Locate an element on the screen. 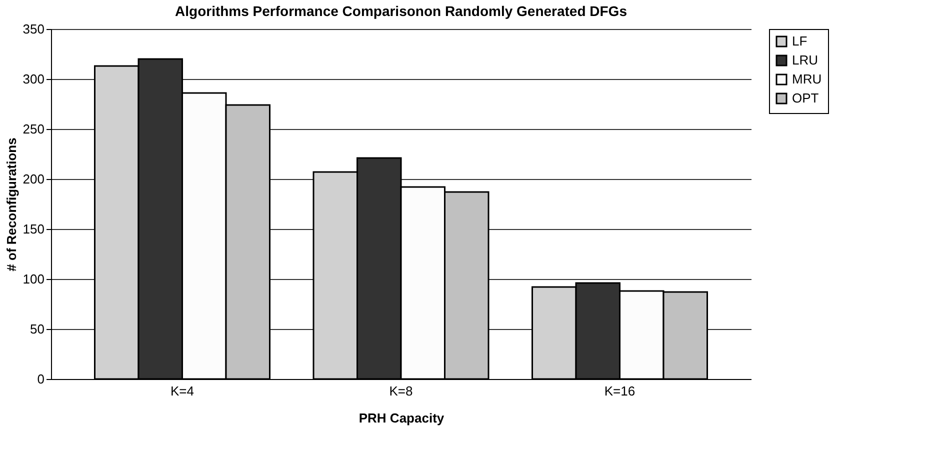  y-tick-label: 150 is located at coordinates (33, 229).